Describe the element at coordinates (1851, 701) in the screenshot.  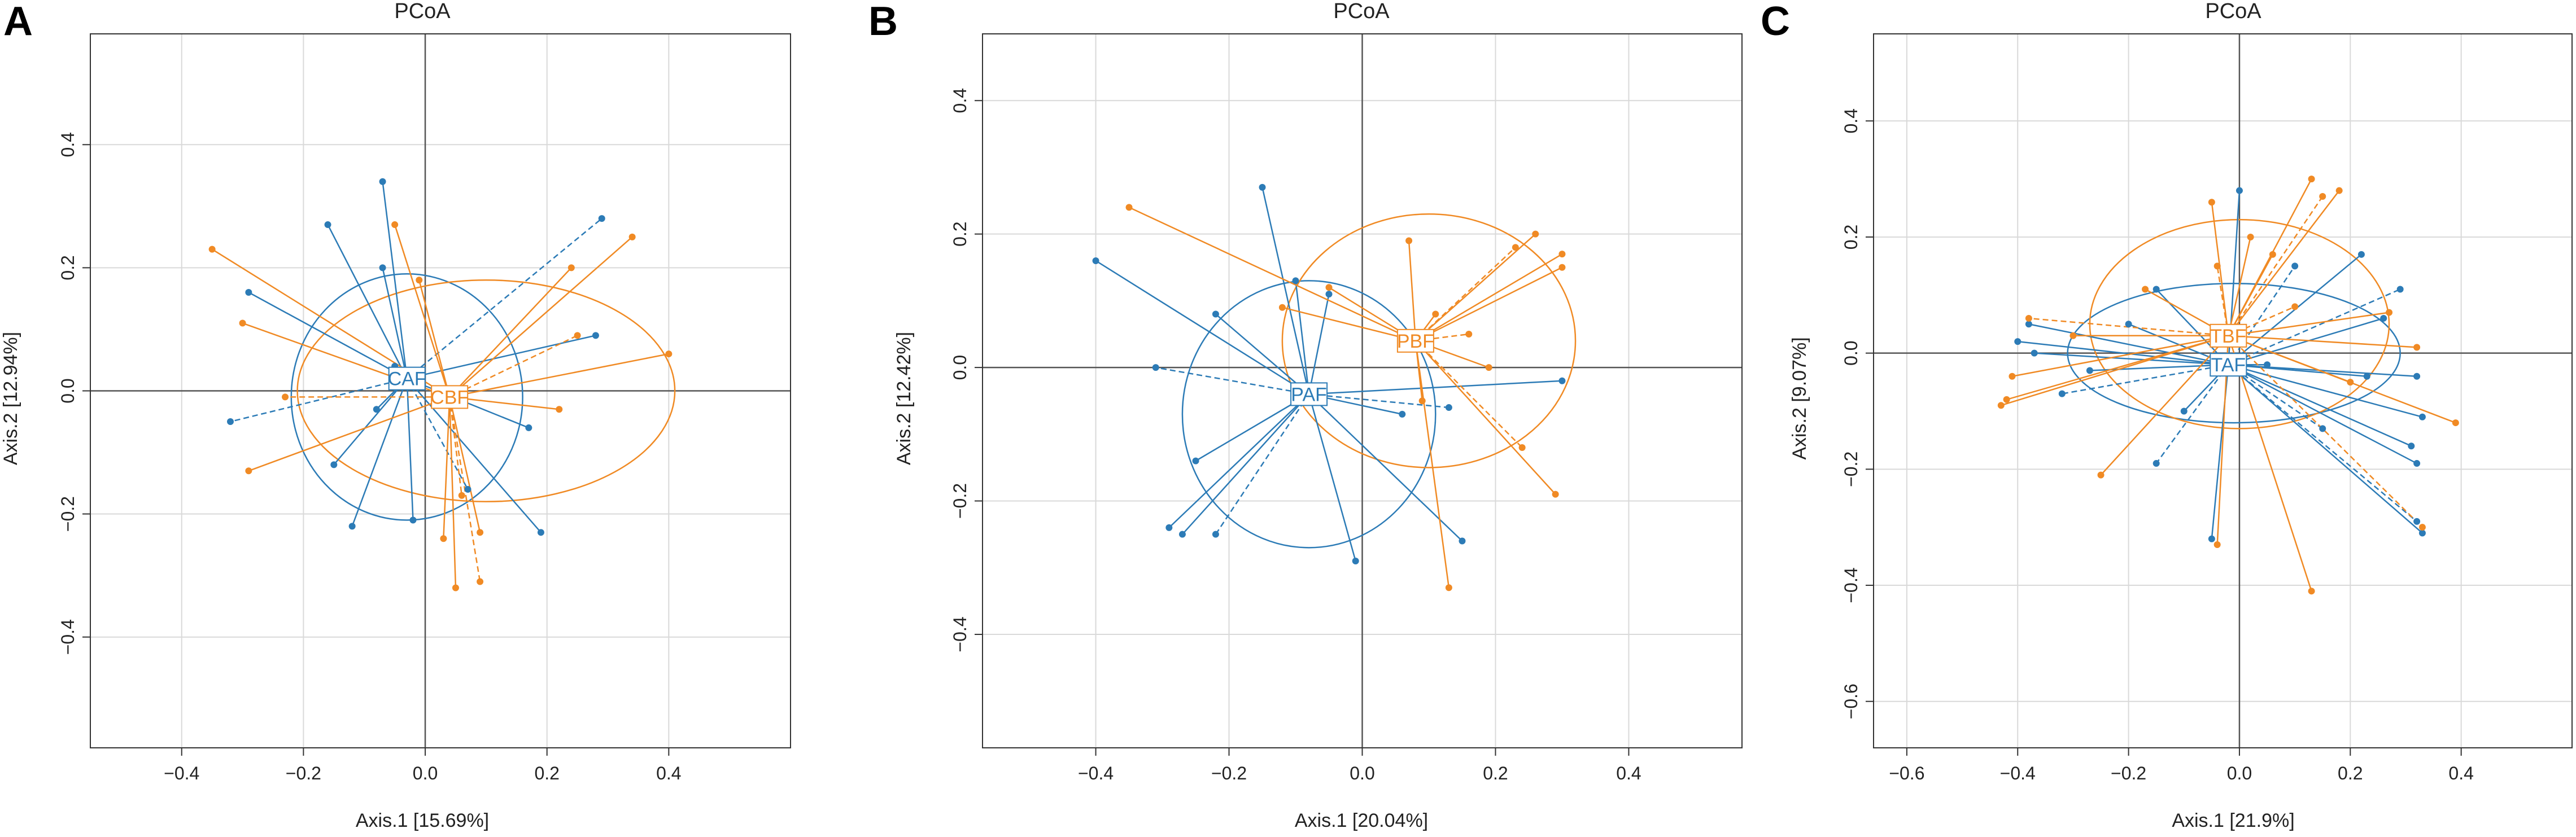
I see `panel-c-y-tick-label: −0.6` at that location.